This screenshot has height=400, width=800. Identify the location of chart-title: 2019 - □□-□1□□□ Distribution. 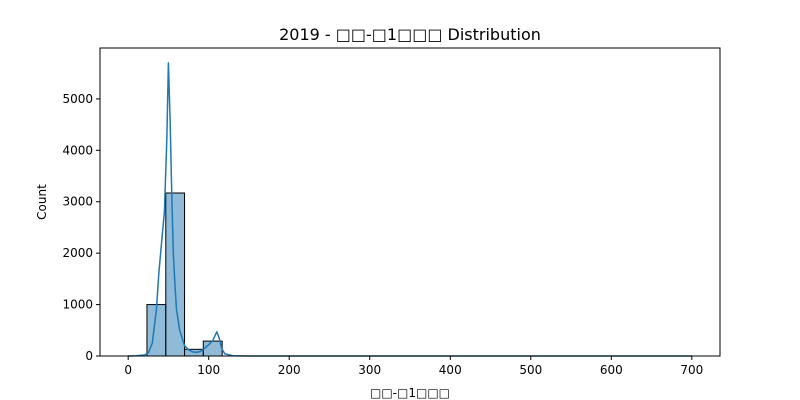
(410, 34).